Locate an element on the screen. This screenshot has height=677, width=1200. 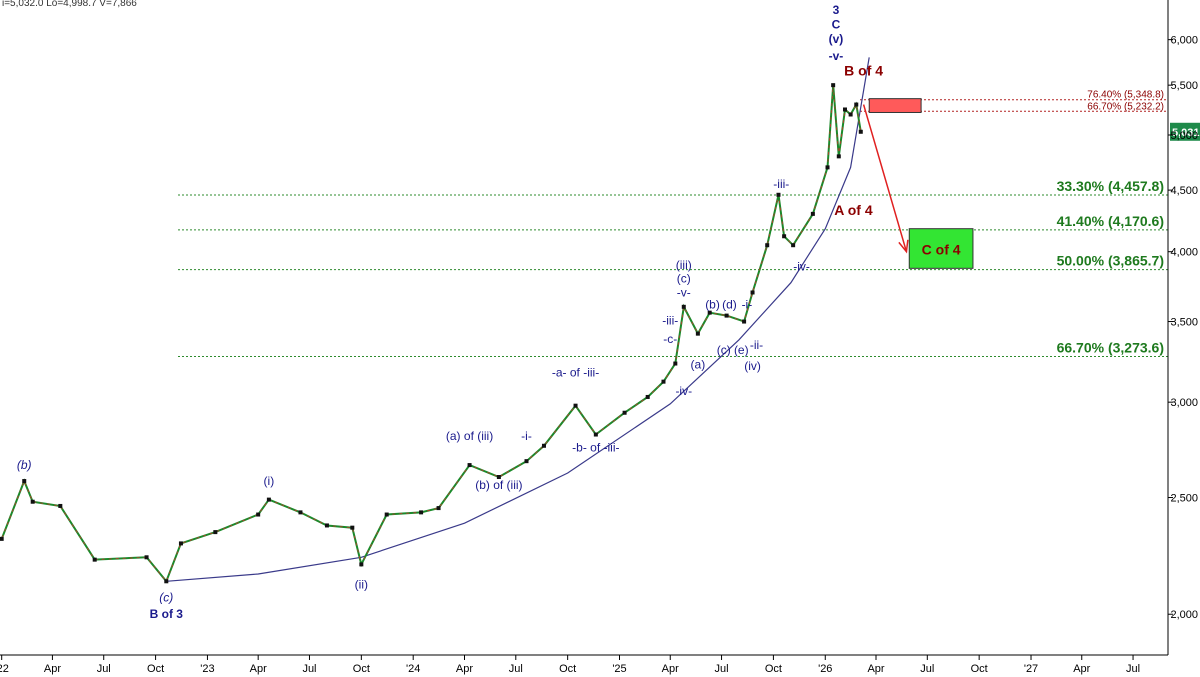
fib-label-green: 33.30% (4,457.8) is located at coordinates (1110, 186).